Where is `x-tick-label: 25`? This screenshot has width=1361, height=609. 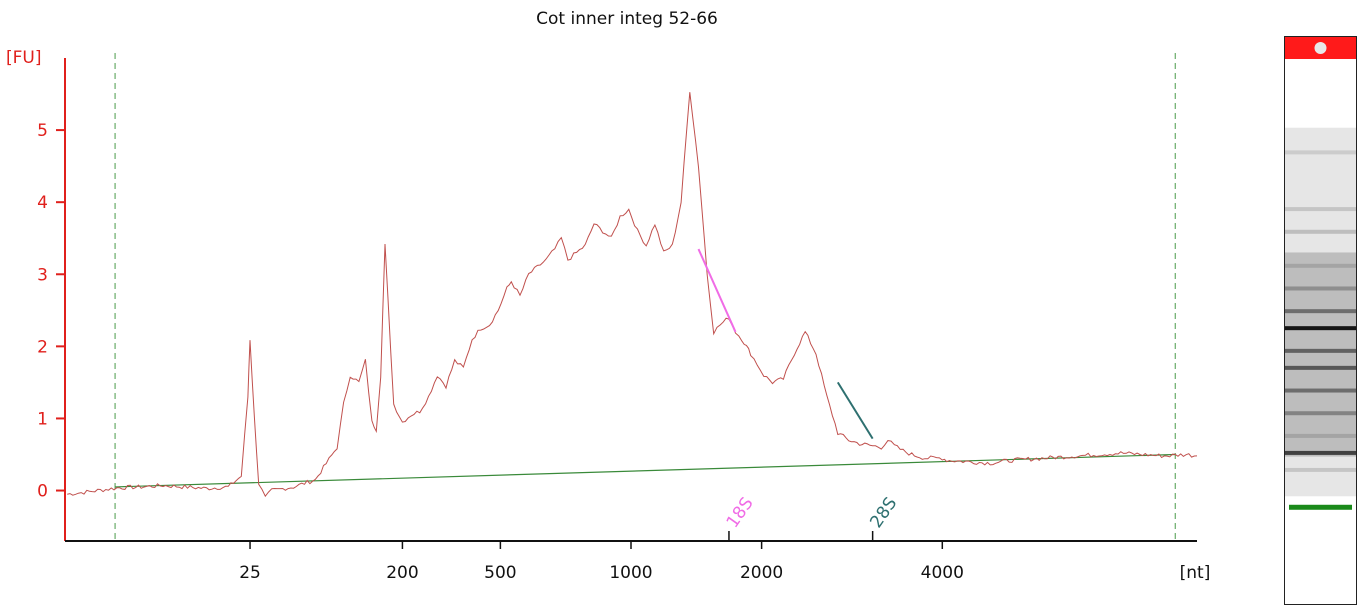
x-tick-label: 25 is located at coordinates (250, 573).